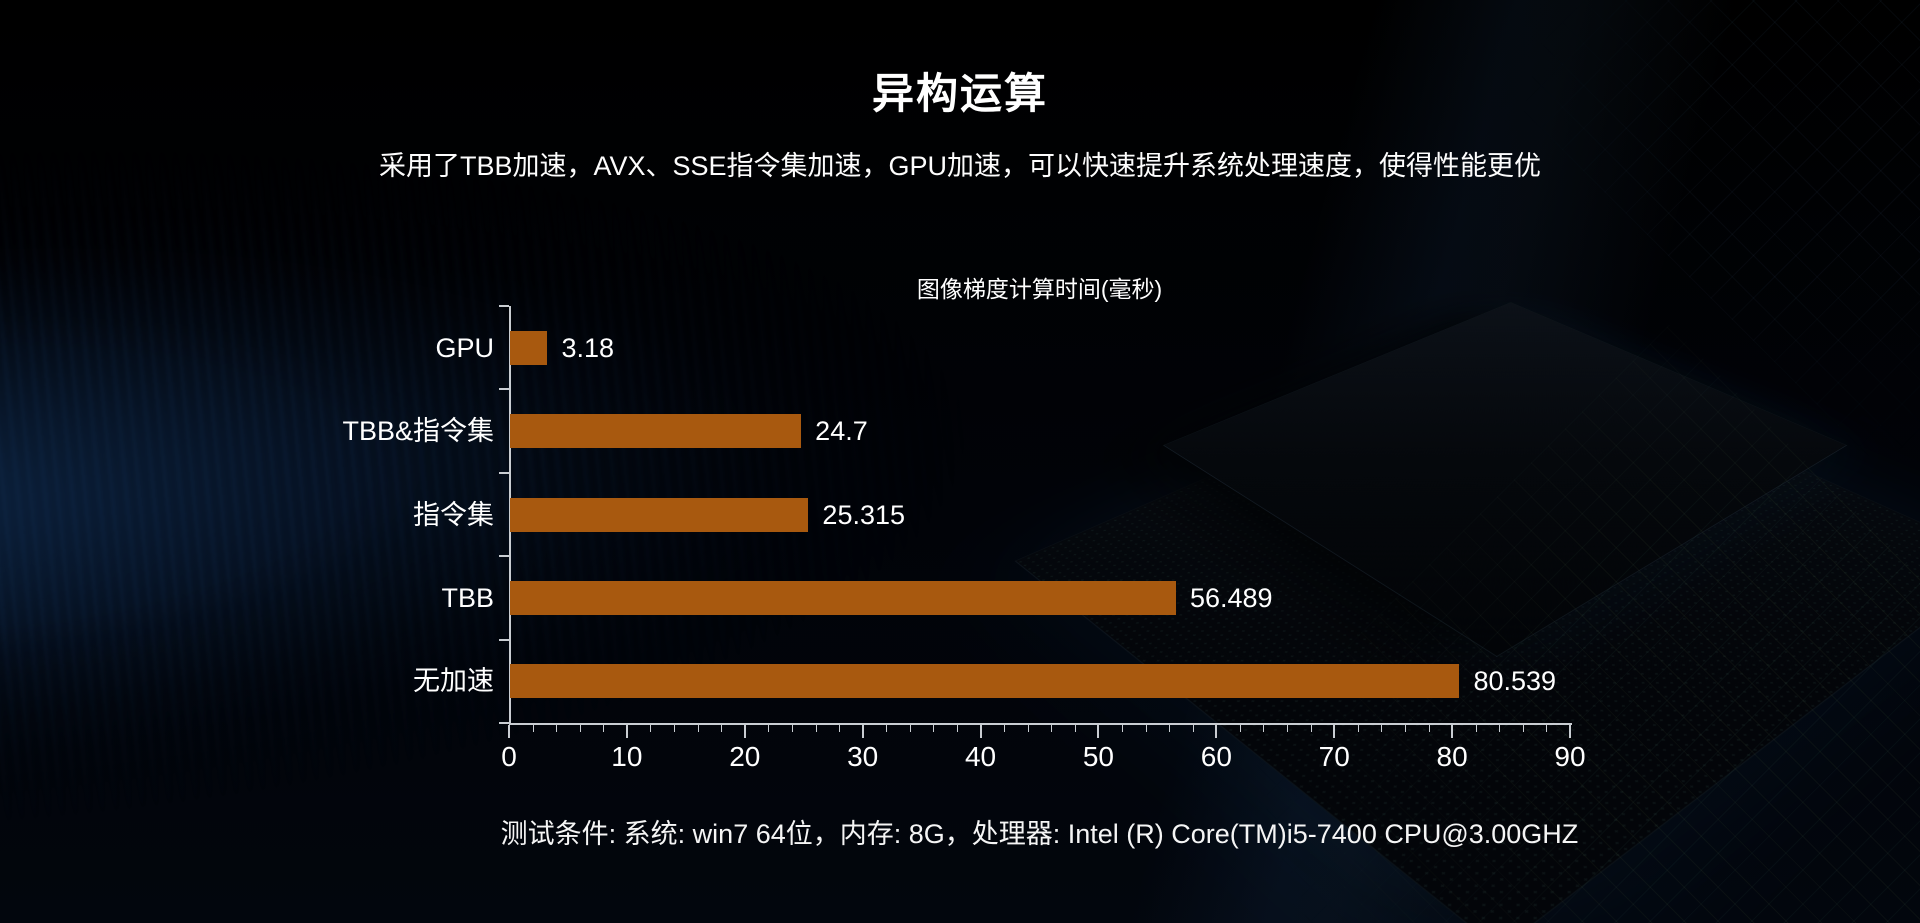  Describe the element at coordinates (627, 756) in the screenshot. I see `x-axis-tick-label: 10` at that location.